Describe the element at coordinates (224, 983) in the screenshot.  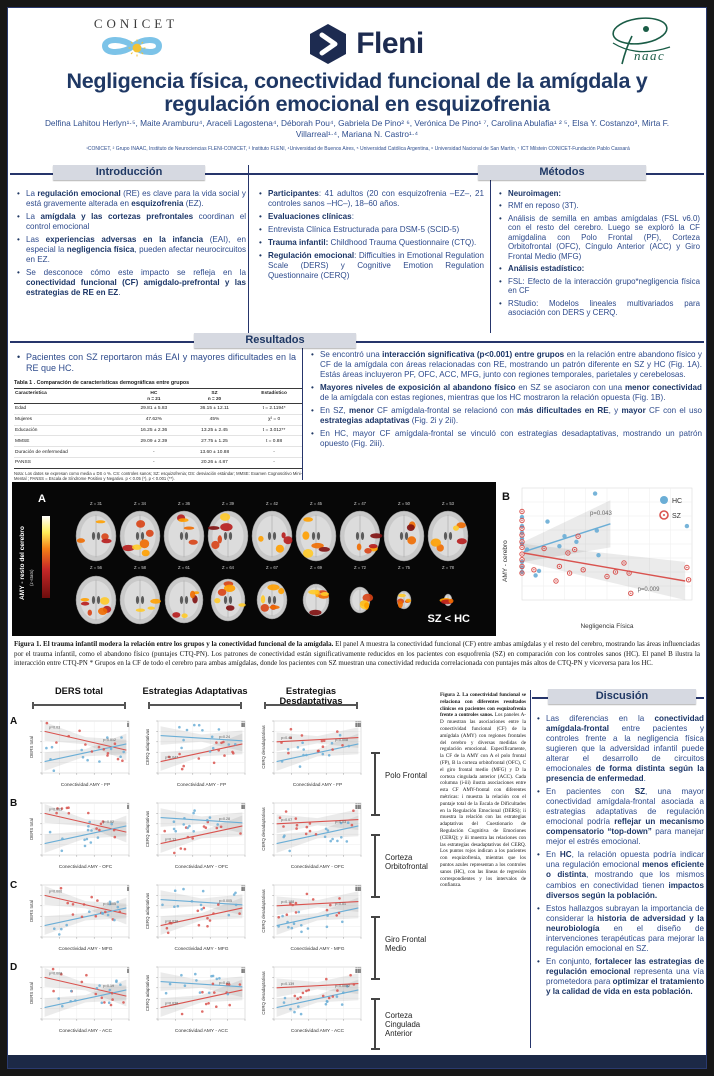
I see `svg-text: p=0.45` at that location.